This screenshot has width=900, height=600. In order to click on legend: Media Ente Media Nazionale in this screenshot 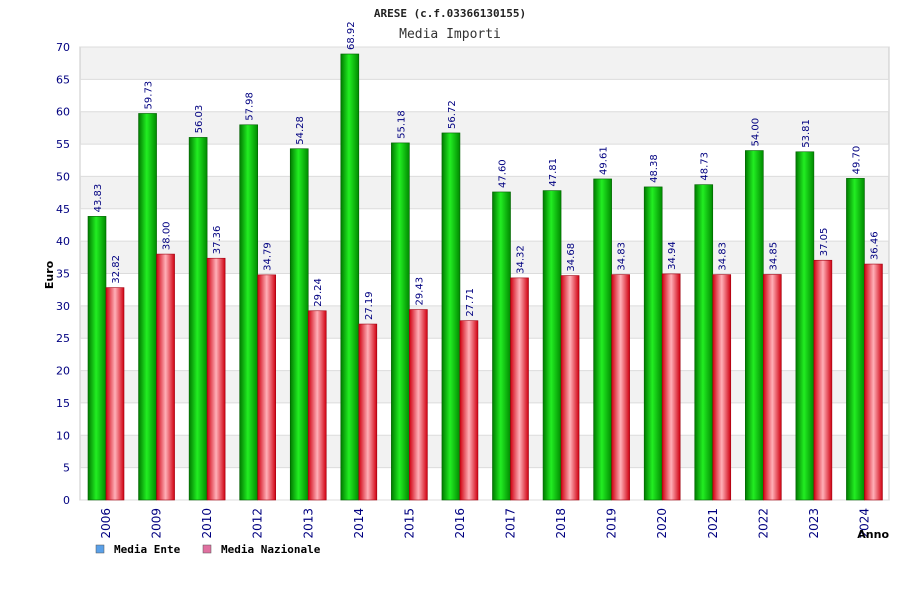, I will do `click(208, 549)`.